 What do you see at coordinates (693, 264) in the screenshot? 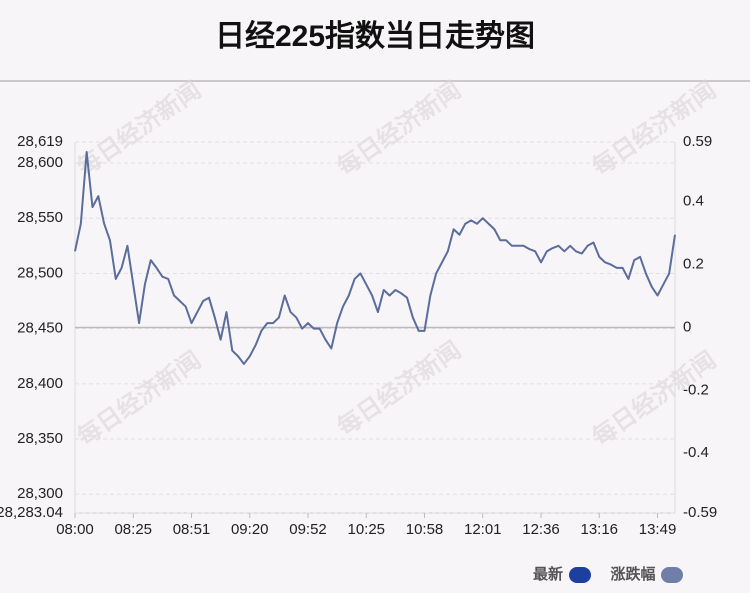
I see `y2-tick-label: 0.2` at bounding box center [693, 264].